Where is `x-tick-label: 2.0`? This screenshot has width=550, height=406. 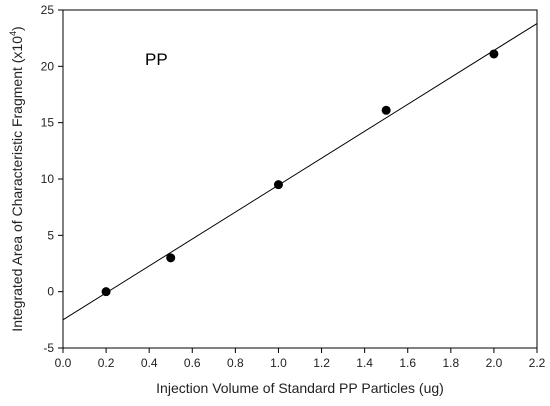 x-tick-label: 2.0 is located at coordinates (494, 363).